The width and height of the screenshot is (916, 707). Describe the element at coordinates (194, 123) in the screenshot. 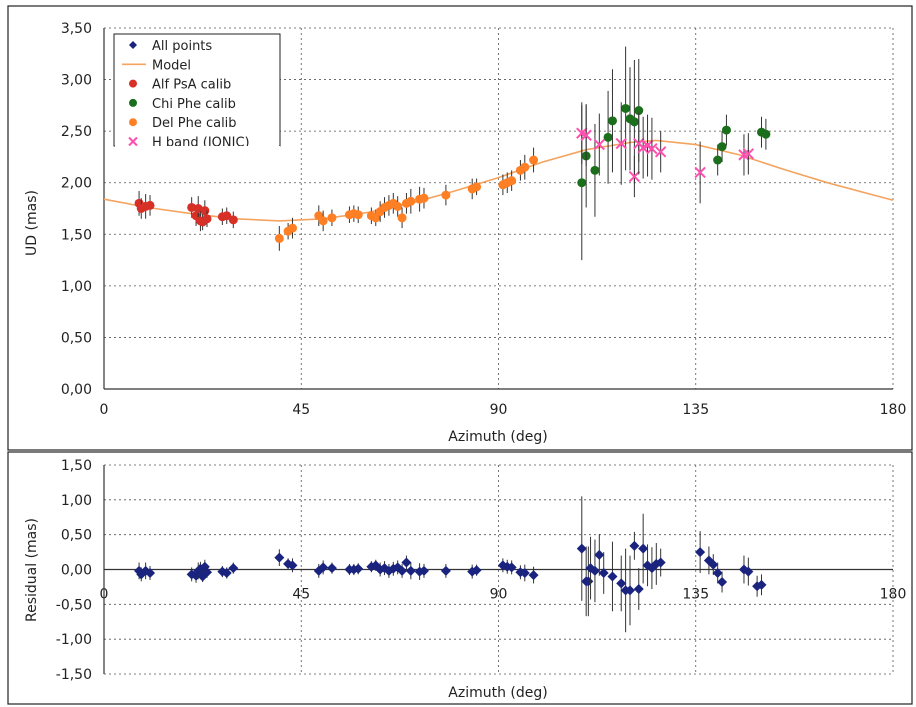

I see `legend-label-del-phe-calib: Del Phe calib` at that location.